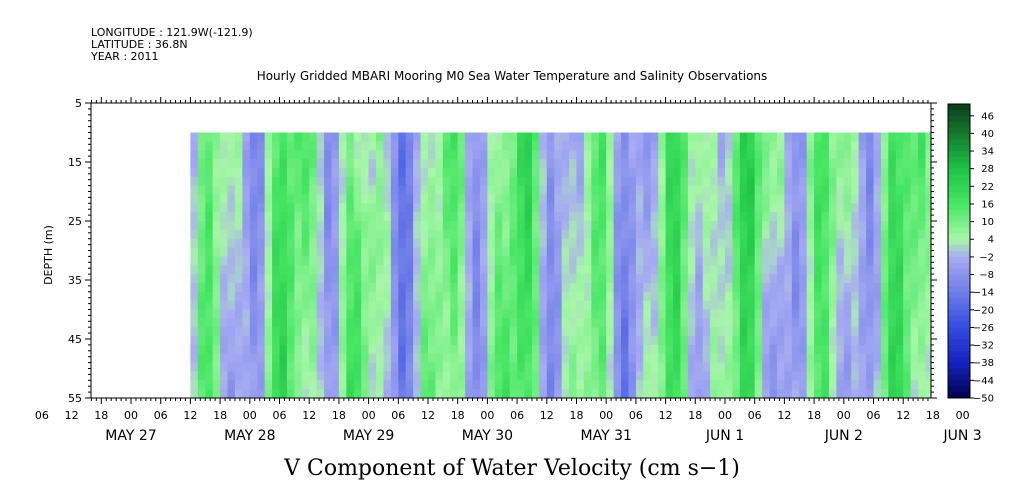 The image size is (1009, 504). I want to click on colorbar-tick-label: −14, so click(983, 293).